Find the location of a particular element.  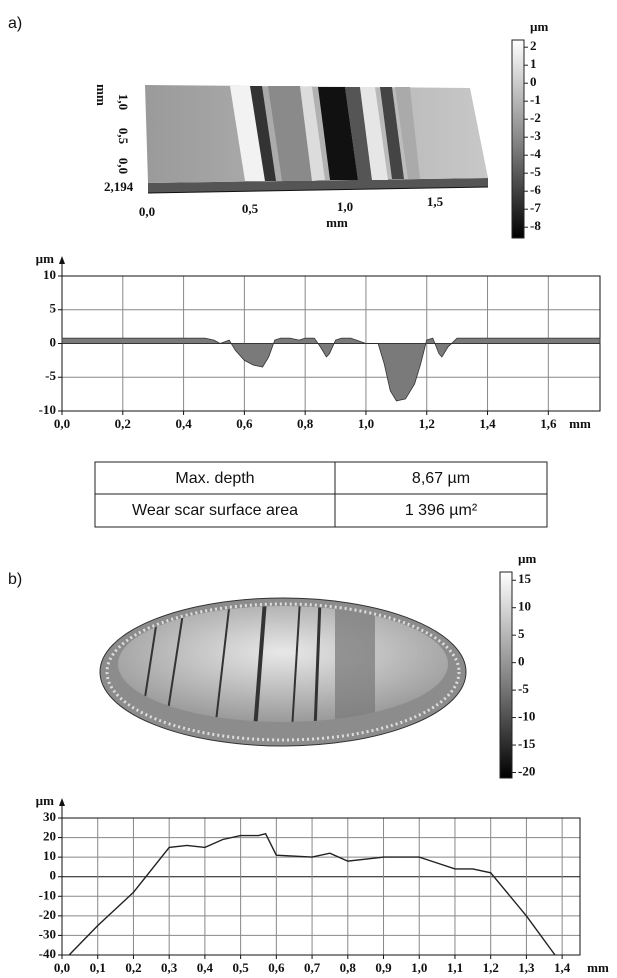

panel-label: b) is located at coordinates (15, 579).